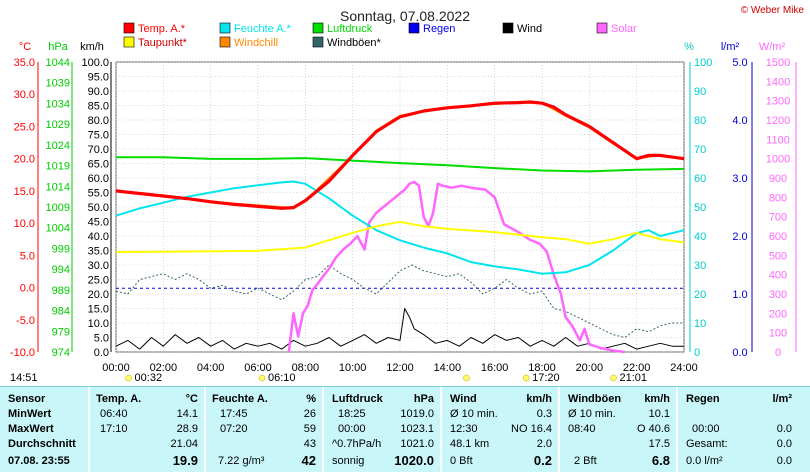  What do you see at coordinates (400, 237) in the screenshot?
I see `series-line-taupunkt` at bounding box center [400, 237].